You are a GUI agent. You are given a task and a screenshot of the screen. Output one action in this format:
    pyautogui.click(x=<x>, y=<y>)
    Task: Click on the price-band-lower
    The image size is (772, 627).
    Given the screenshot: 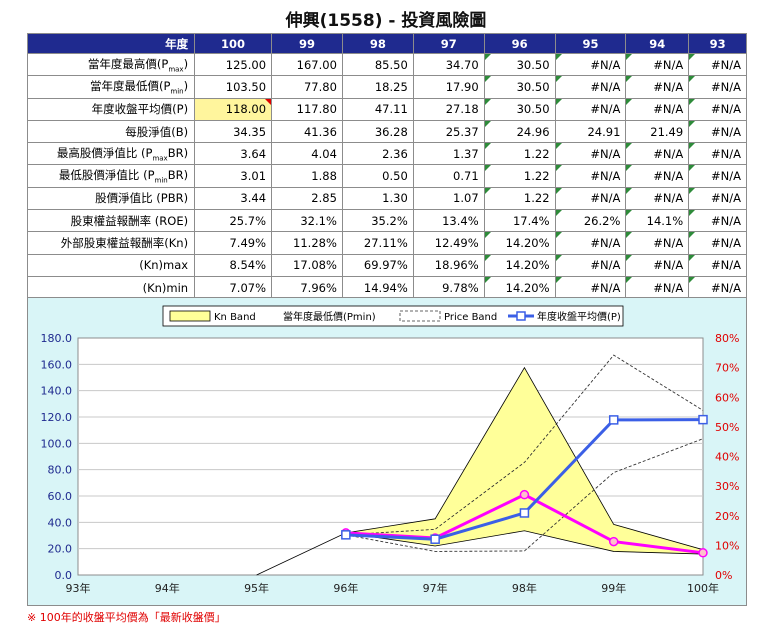 What is the action you would take?
    pyautogui.click(x=524, y=495)
    